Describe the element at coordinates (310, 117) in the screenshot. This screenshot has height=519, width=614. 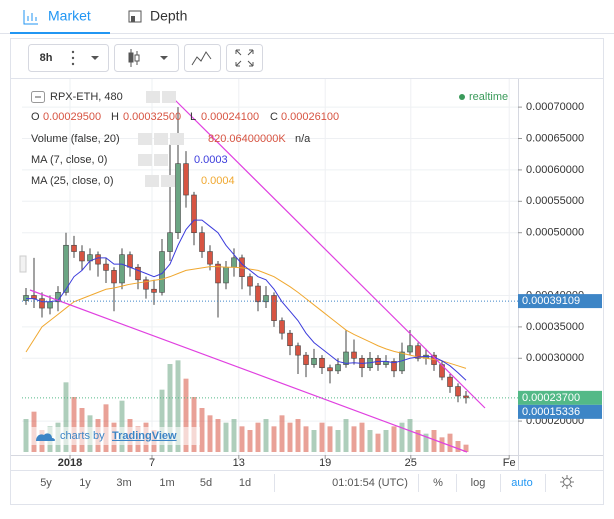
I see `ohlc-value: 0.00026100` at that location.